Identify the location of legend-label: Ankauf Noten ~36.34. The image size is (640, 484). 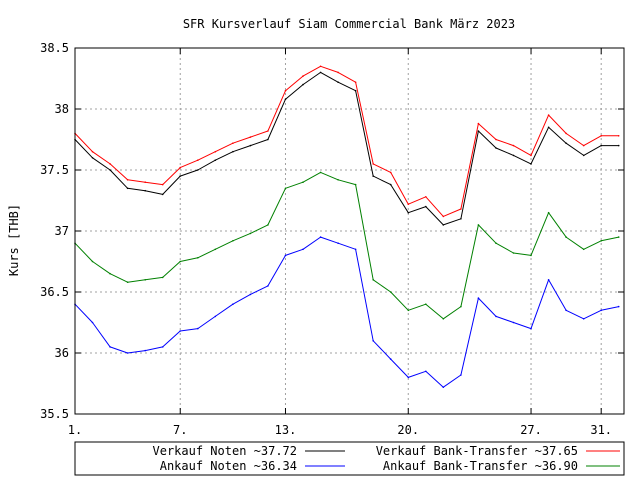
(228, 466).